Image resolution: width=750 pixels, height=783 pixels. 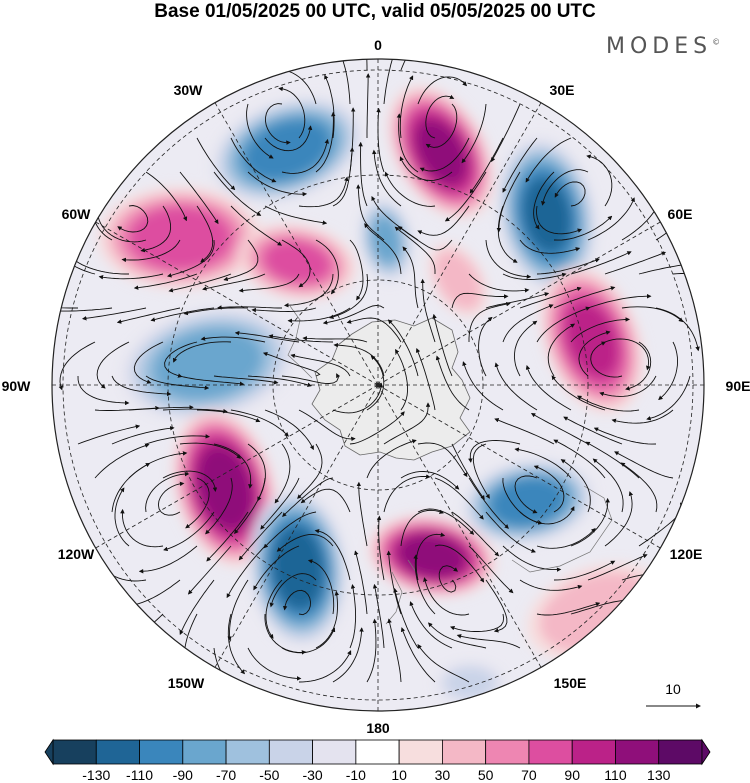 What do you see at coordinates (300, 342) in the screenshot?
I see `south-america-tip` at bounding box center [300, 342].